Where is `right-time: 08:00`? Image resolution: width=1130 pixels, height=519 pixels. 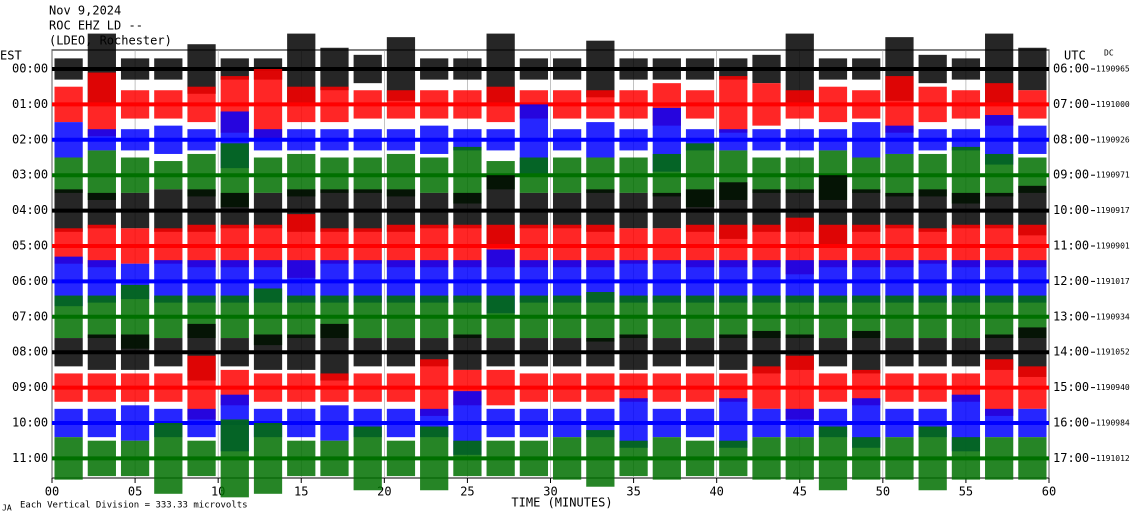
right-time: 08:00 is located at coordinates (1071, 139).